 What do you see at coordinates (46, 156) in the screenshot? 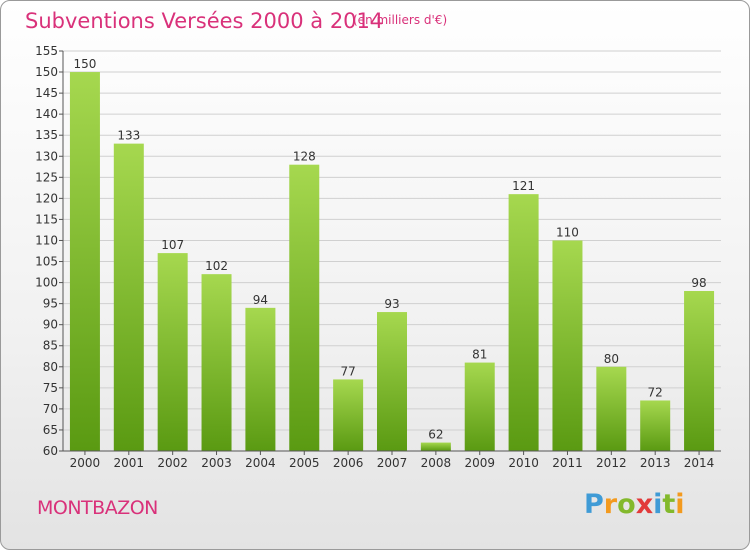
I see `y-tick-label: 130` at bounding box center [46, 156].